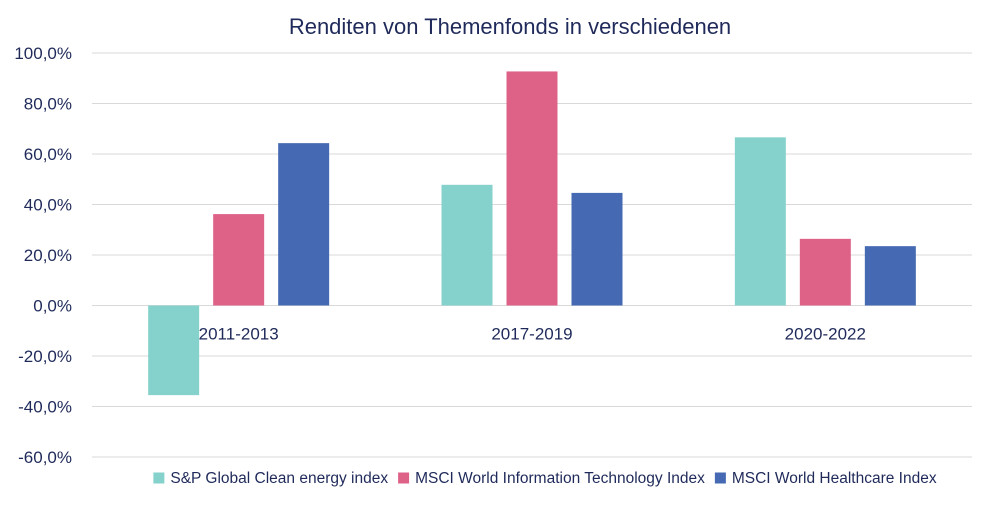 The width and height of the screenshot is (1000, 511). Describe the element at coordinates (48, 104) in the screenshot. I see `y-tick-label: 80,0%` at that location.